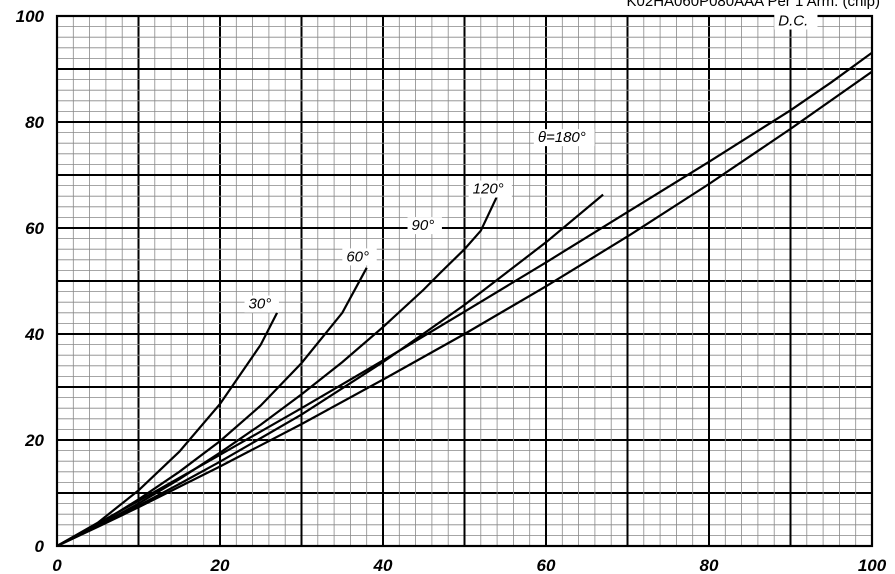 The image size is (895, 574). What do you see at coordinates (34, 122) in the screenshot?
I see `y-tick-label: 80` at bounding box center [34, 122].